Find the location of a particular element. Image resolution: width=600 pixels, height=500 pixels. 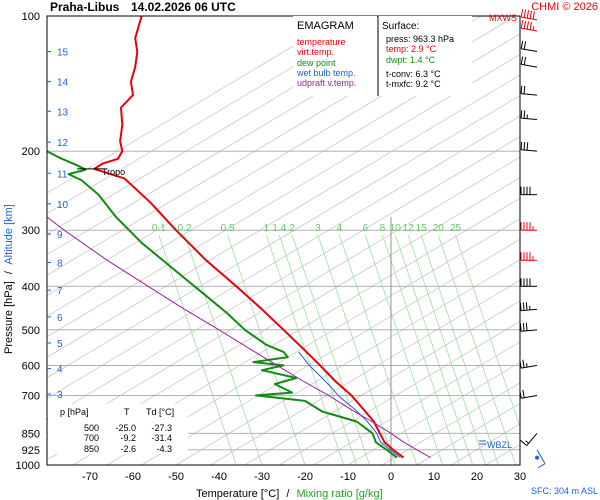

legend-item-dew-point: dew point is located at coordinates (316, 63).